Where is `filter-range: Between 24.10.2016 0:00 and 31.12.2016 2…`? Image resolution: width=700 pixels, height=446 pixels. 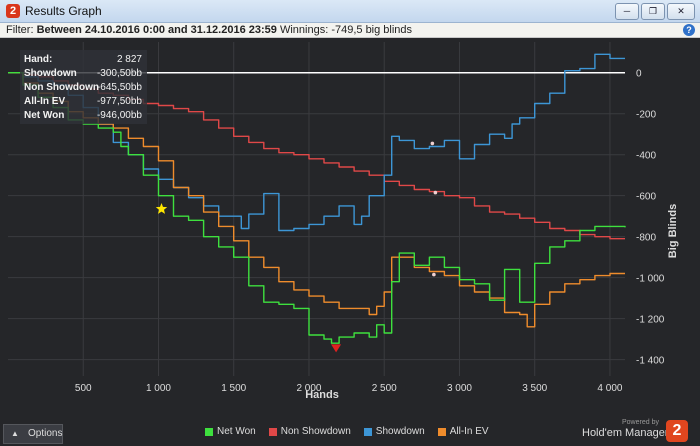
filter-range: Between 24.10.2016 0:00 and 31.12.2016 2… is located at coordinates (156, 30).